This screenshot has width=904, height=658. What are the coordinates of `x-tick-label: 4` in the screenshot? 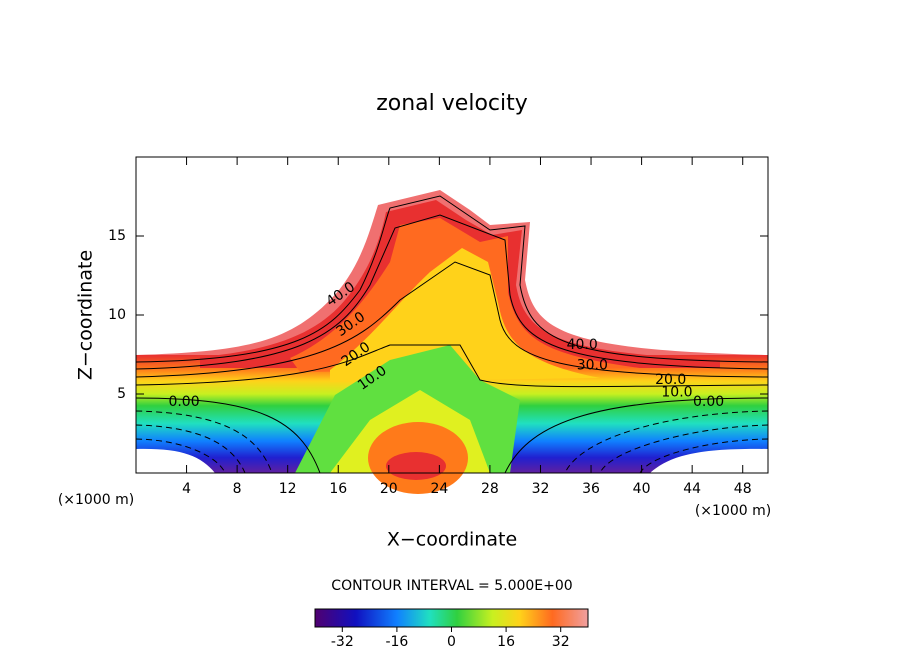 It's located at (186, 489).